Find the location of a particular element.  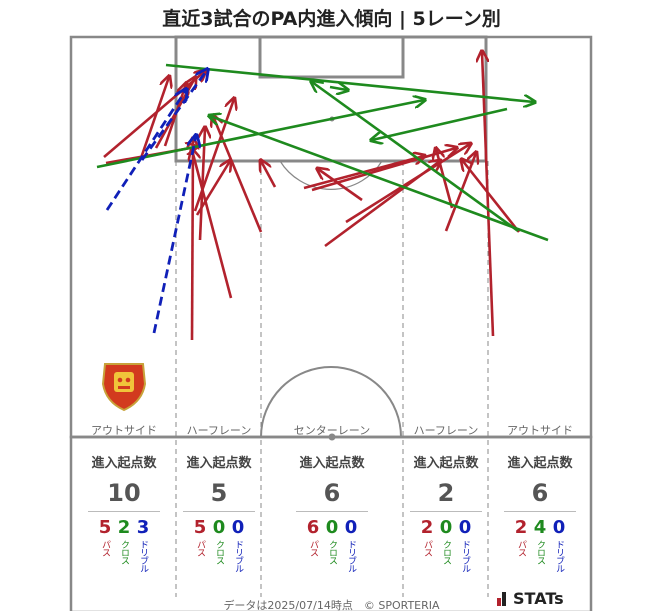

brand-mark-icon is located at coordinates (503, 598).